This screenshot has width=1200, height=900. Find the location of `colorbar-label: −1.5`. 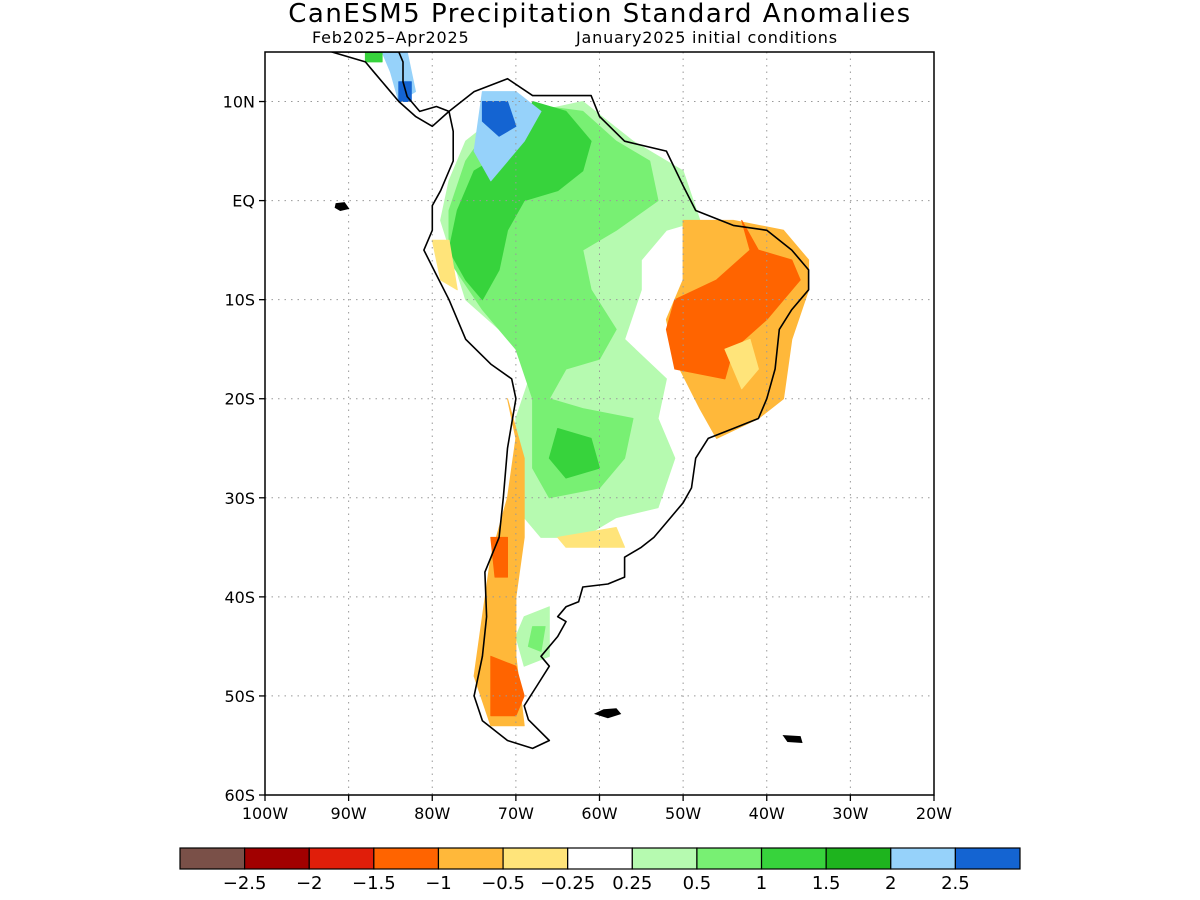

colorbar-label: −1.5 is located at coordinates (374, 883).